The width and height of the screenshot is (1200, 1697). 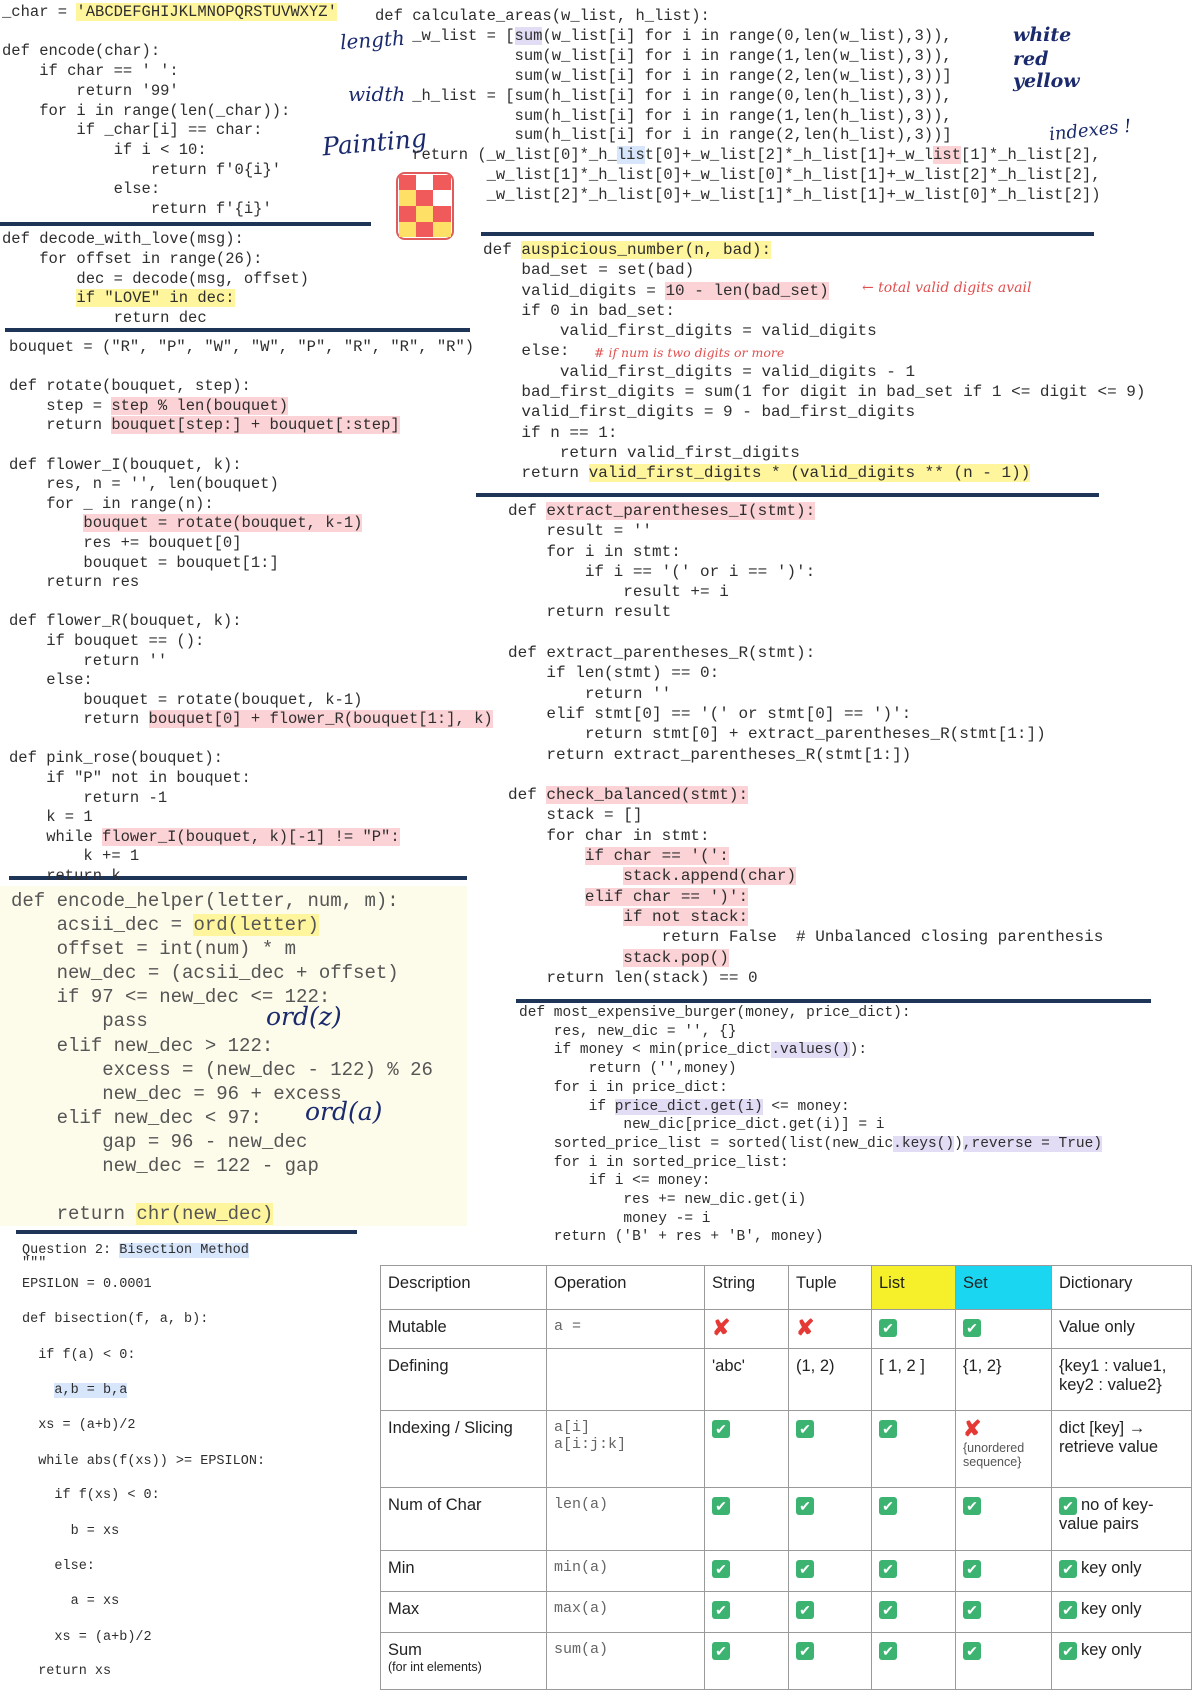 What do you see at coordinates (1121, 1287) in the screenshot?
I see `header-cell: Dictionary` at bounding box center [1121, 1287].